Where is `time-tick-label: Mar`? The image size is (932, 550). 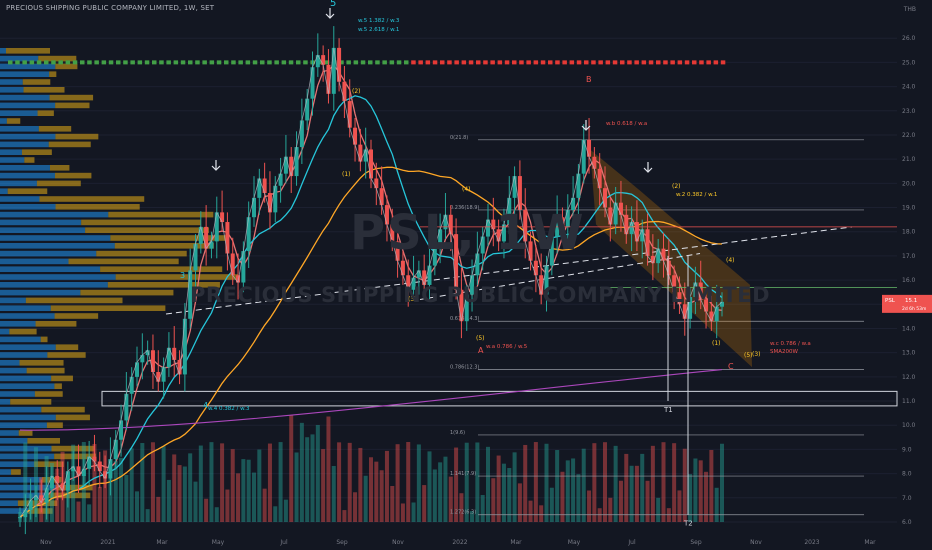
time-tick-label: Mar is located at coordinates (162, 542).